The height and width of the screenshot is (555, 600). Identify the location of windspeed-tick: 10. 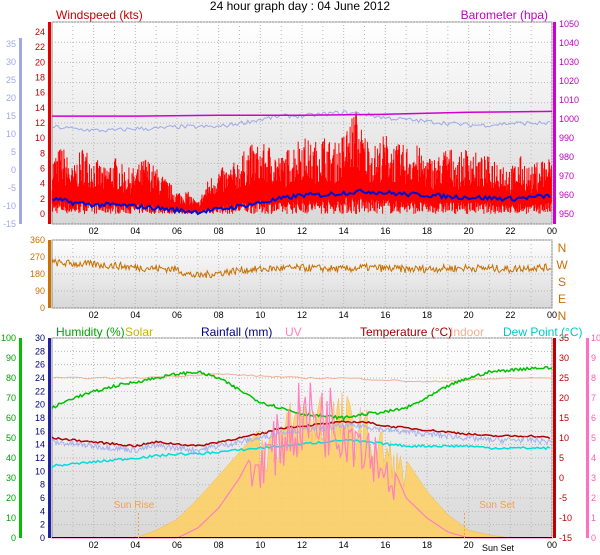
(40, 138).